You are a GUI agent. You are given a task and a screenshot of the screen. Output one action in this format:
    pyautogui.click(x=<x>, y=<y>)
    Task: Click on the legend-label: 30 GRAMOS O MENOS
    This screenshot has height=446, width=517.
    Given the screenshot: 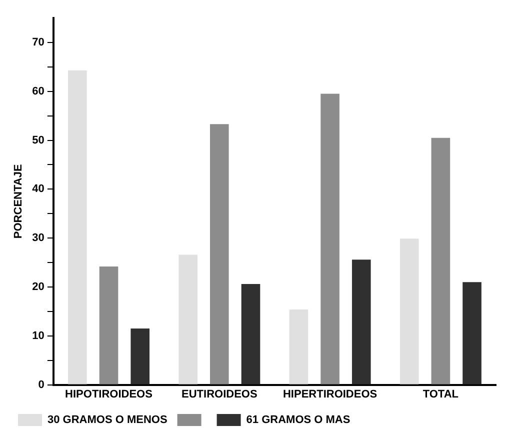 What is the action you would take?
    pyautogui.click(x=108, y=420)
    